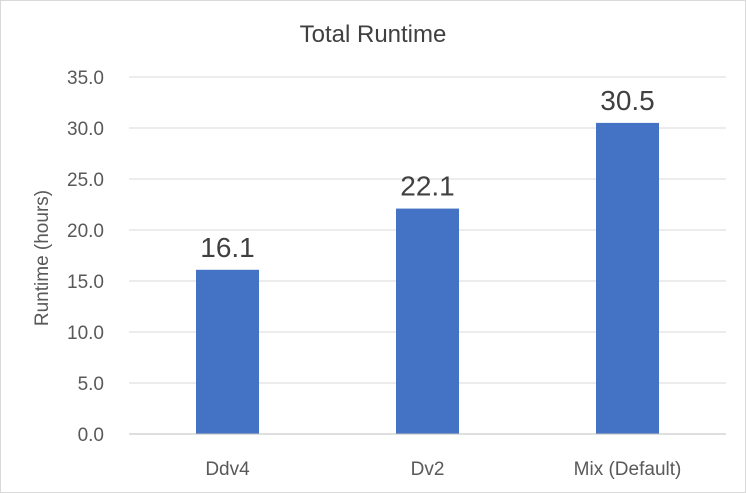 This screenshot has width=746, height=493. Describe the element at coordinates (85, 129) in the screenshot. I see `y-tick-label-30: 30.0` at that location.